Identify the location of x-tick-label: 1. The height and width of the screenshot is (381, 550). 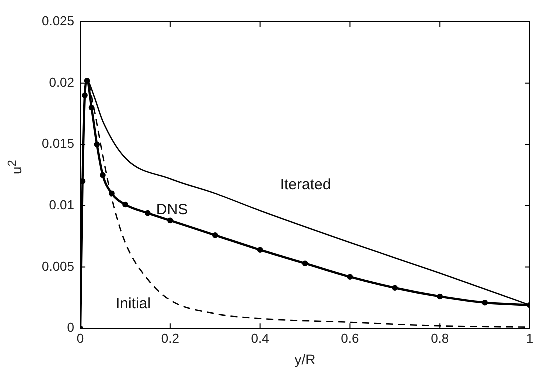
(530, 338).